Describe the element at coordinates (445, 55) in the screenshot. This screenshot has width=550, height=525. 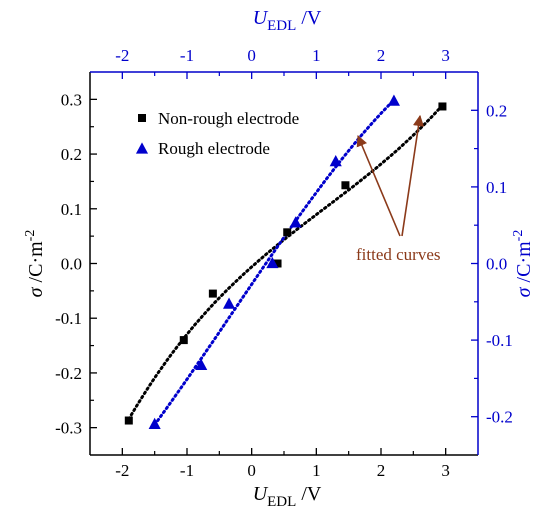
I see `top-tick-label: 3` at that location.